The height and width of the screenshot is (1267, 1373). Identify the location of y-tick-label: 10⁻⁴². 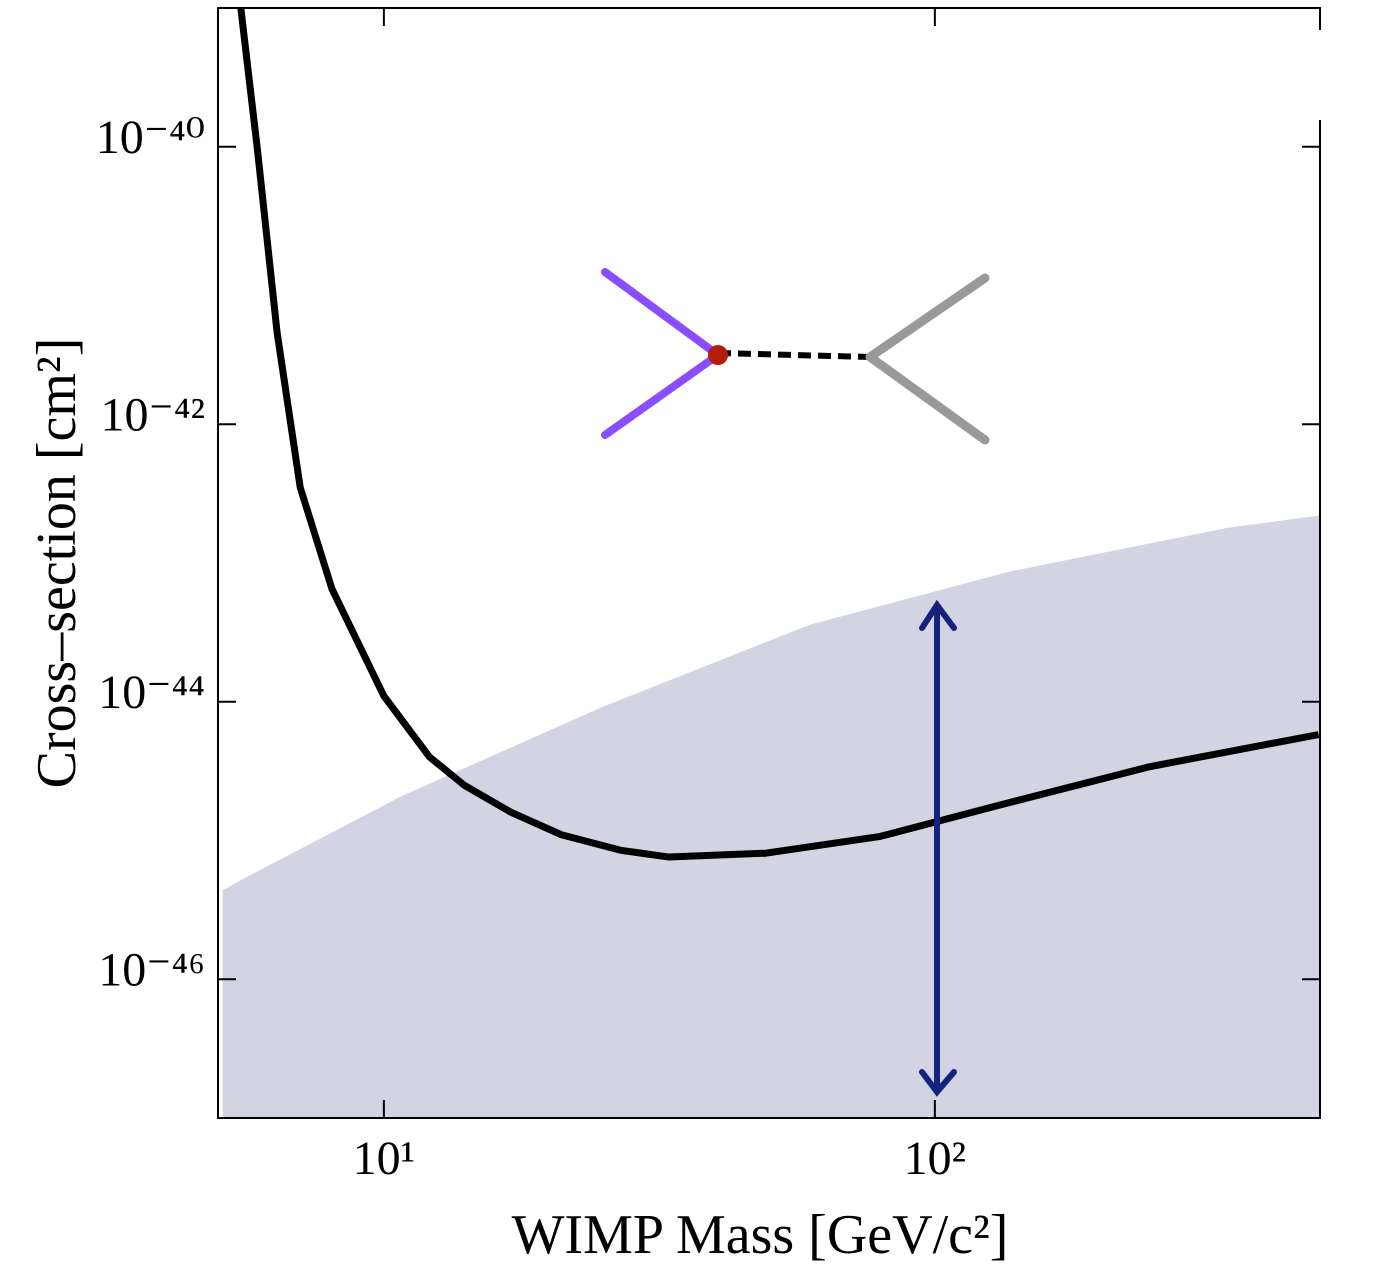
(153, 414).